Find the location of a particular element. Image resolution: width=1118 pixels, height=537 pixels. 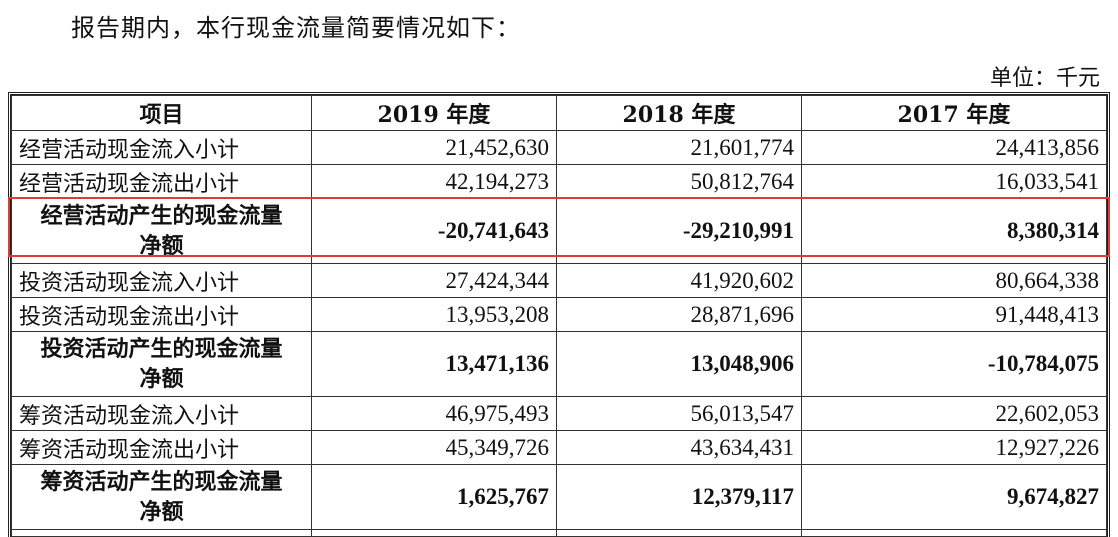

row-label: 筹资活动现金流入小计 is located at coordinates (161, 413).